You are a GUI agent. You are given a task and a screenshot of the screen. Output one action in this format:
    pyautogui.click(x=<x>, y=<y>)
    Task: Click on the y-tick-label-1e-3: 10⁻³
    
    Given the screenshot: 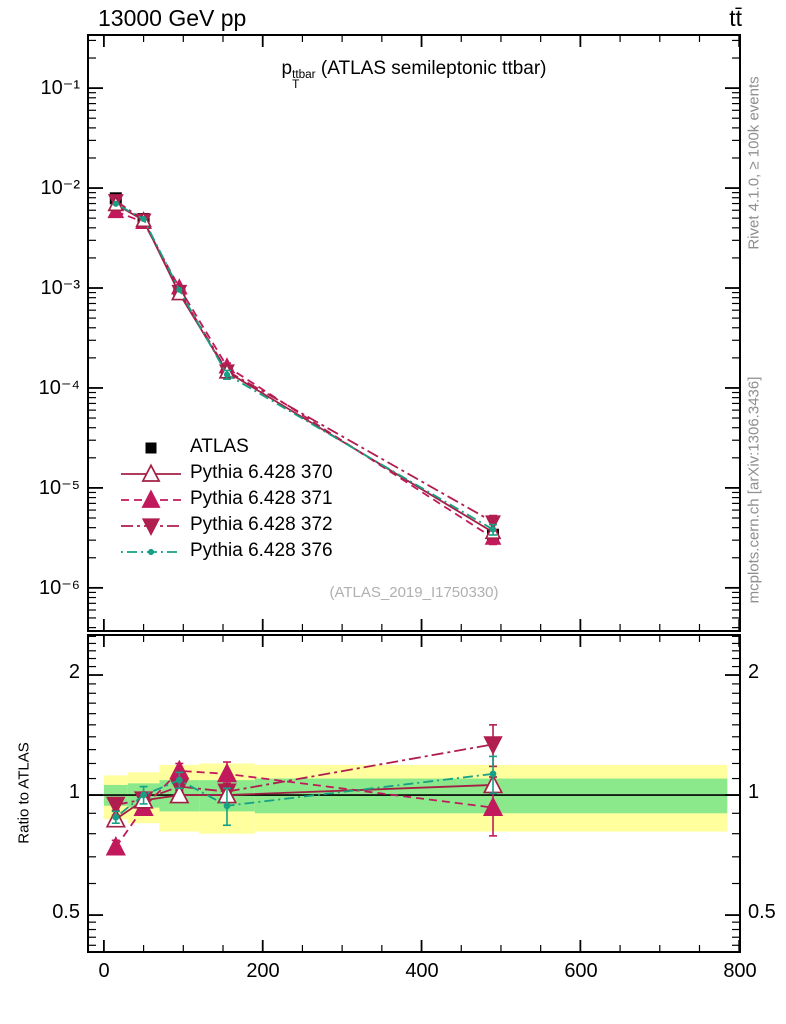 What is the action you would take?
    pyautogui.click(x=60, y=288)
    